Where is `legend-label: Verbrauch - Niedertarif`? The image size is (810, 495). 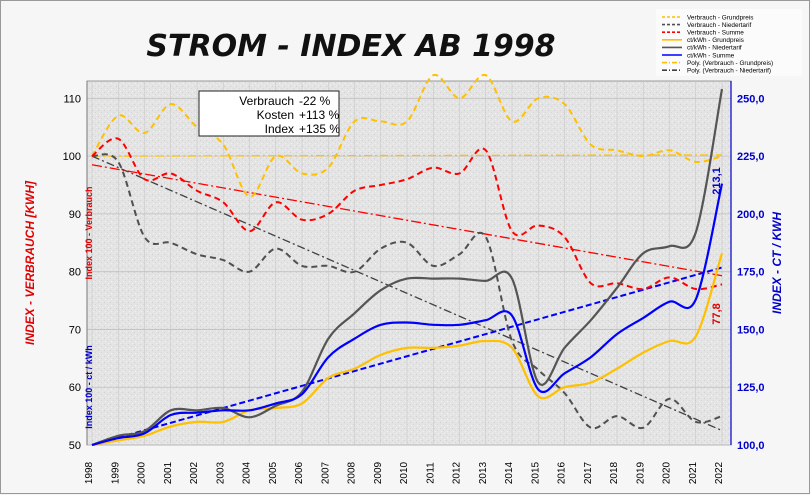 legend-label: Verbrauch - Niedertarif is located at coordinates (719, 25).